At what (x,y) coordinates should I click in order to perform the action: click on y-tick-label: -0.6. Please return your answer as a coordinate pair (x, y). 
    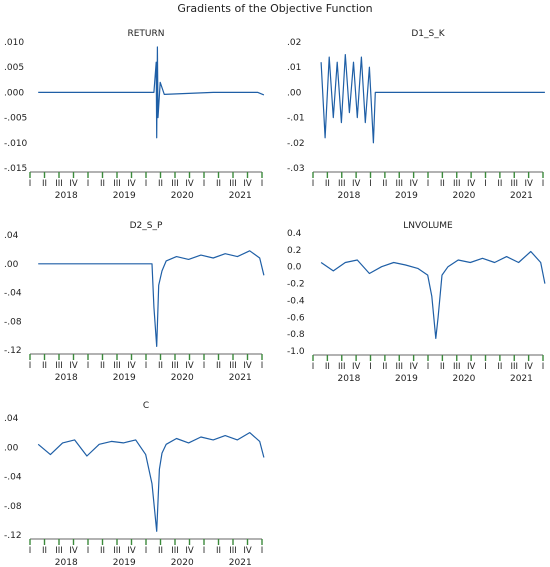
    Looking at the image, I should click on (296, 318).